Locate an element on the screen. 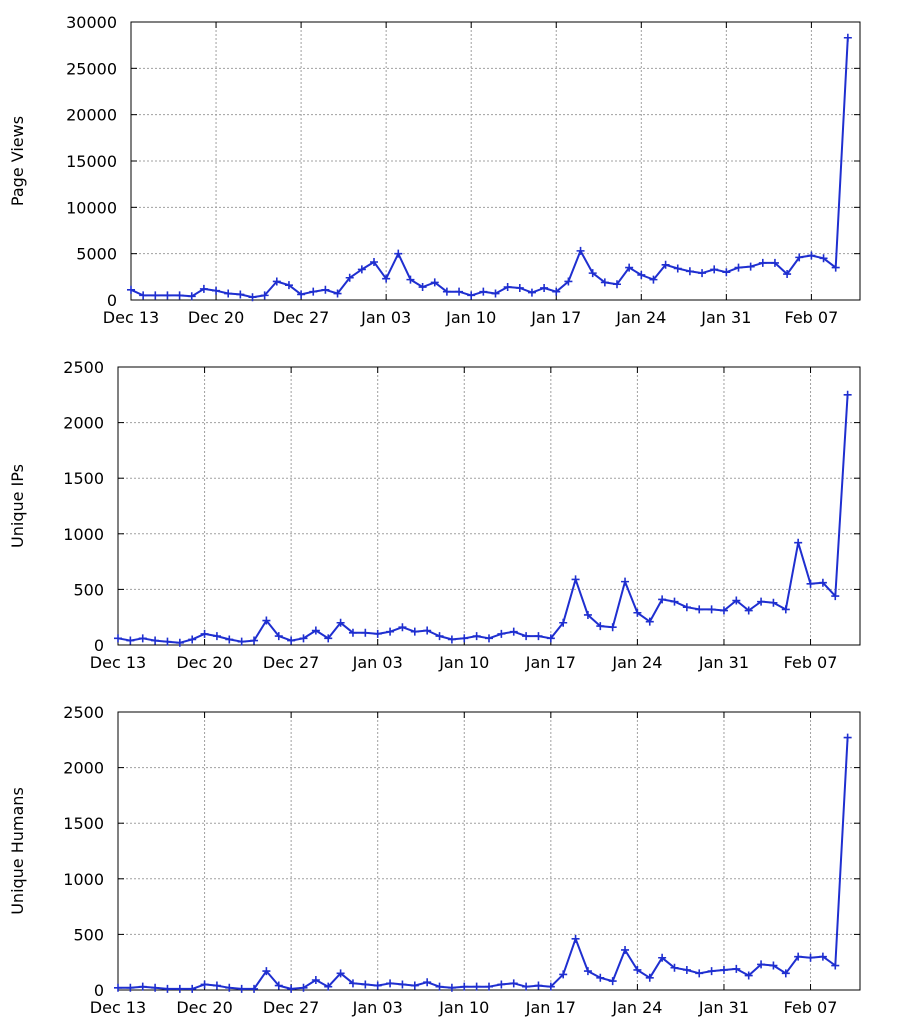  y-tick-label: 2000 is located at coordinates (83, 768).